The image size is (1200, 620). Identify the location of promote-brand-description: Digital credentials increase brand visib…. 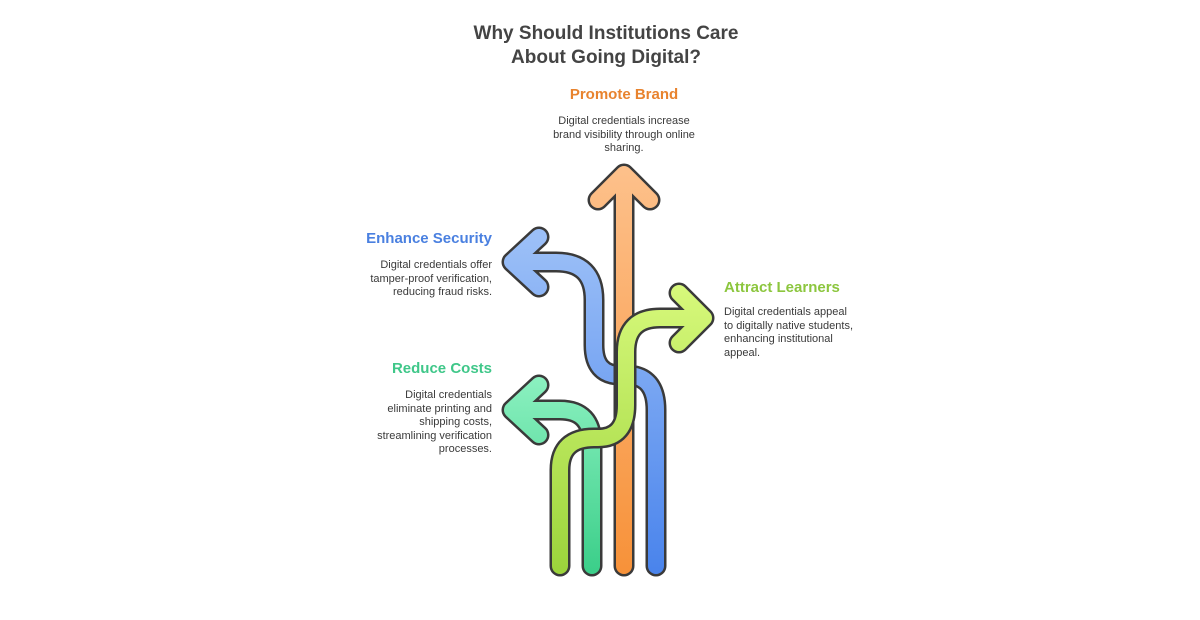
(624, 134).